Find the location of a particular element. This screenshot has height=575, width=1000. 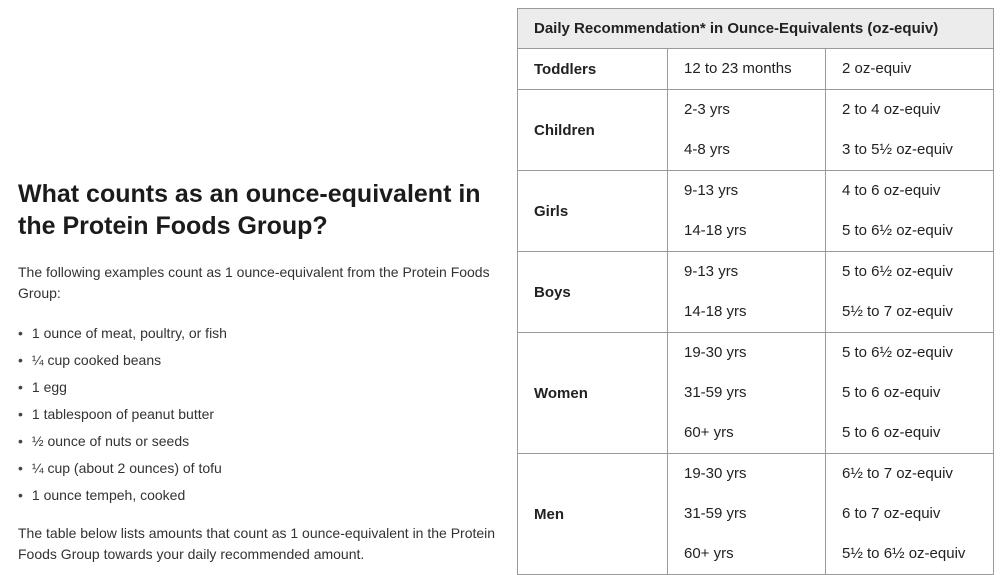

group-cell: Girls is located at coordinates (592, 211).